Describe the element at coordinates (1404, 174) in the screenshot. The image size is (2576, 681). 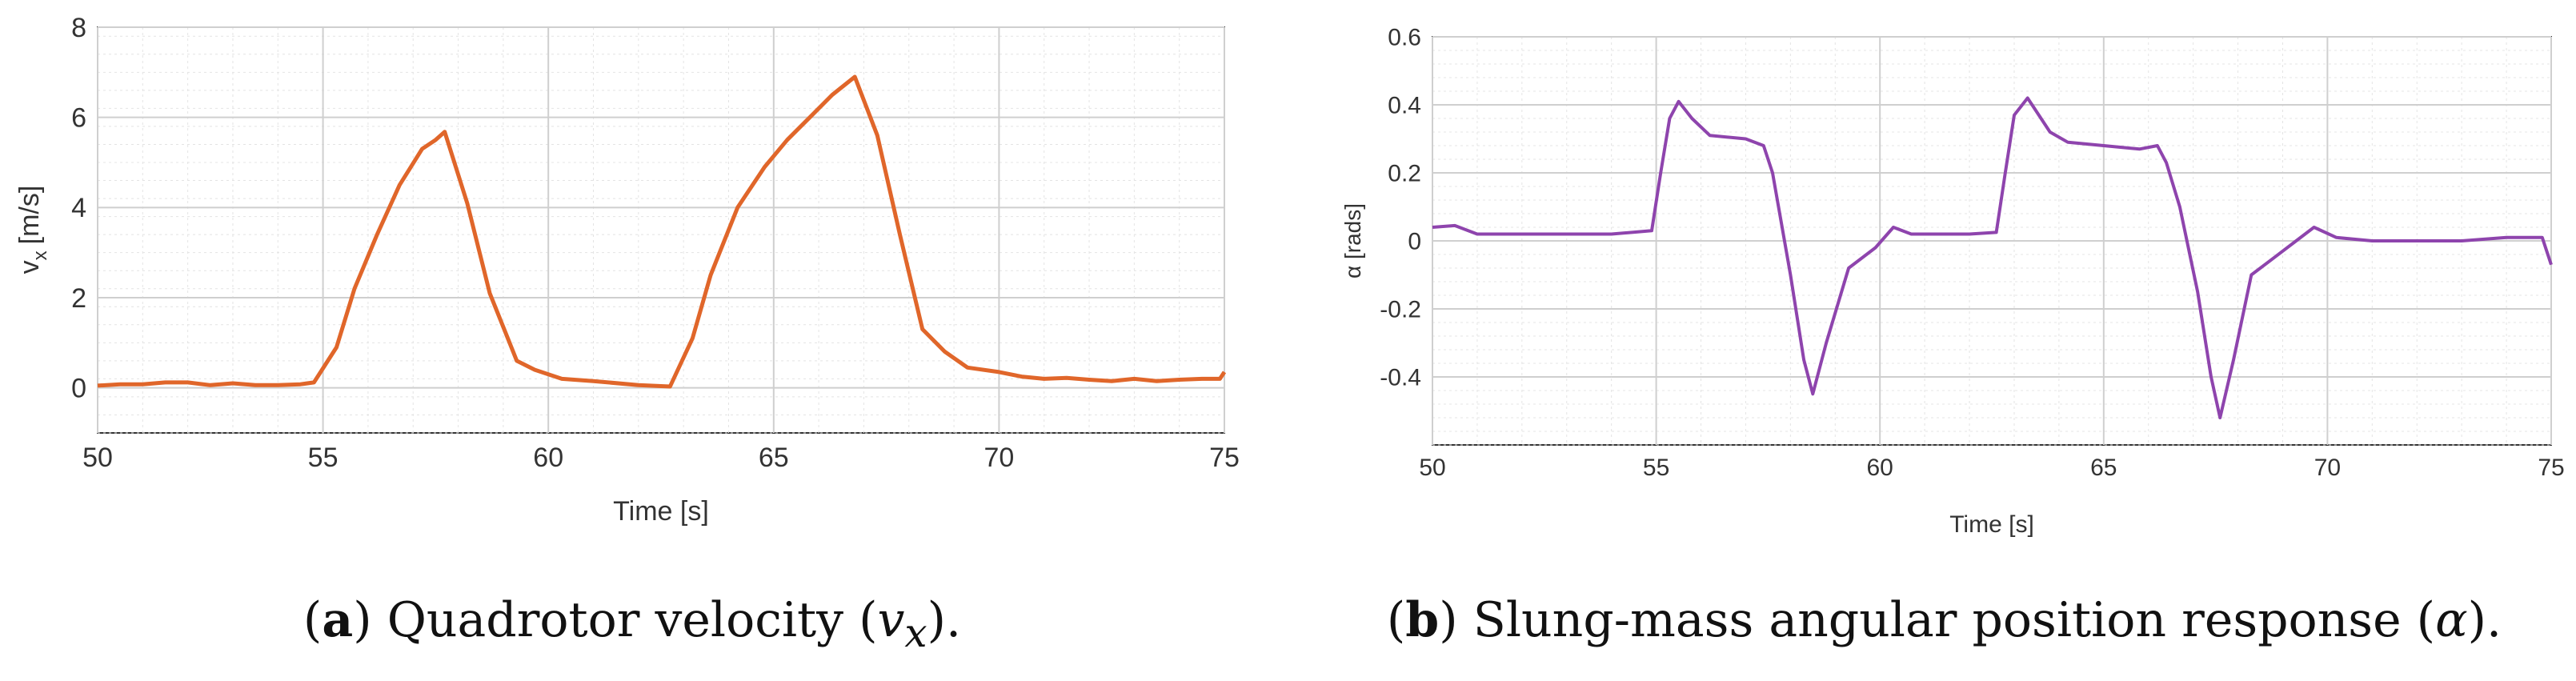
I see `y-tick-label: 0.2` at that location.